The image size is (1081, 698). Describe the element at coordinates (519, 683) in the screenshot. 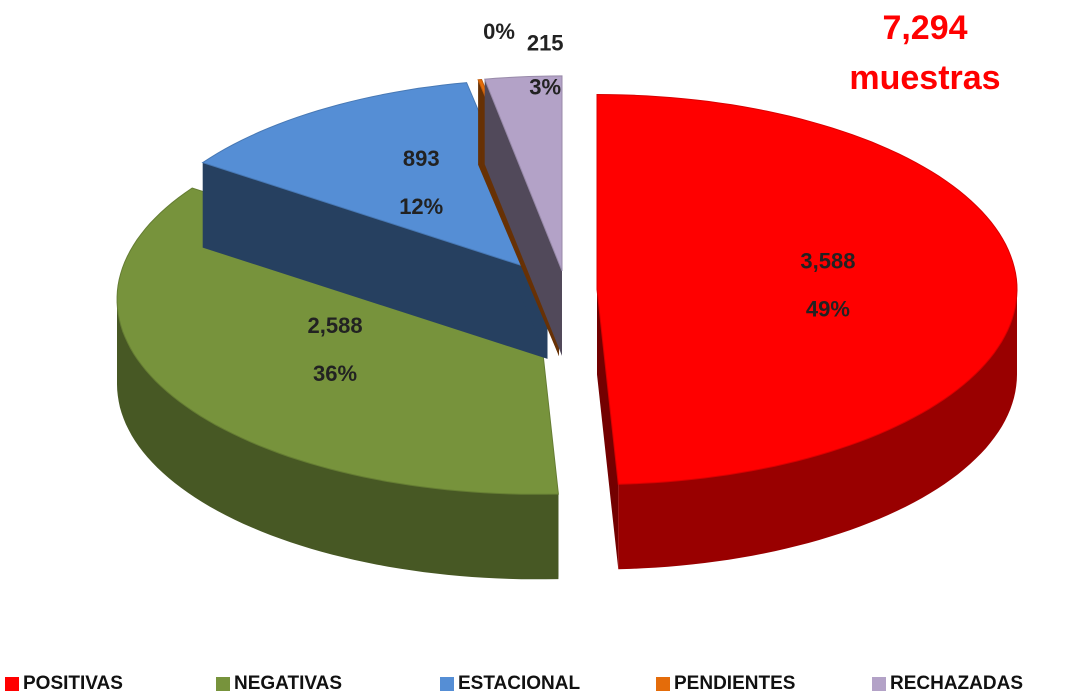

I see `legend-label: ESTACIONAL` at that location.